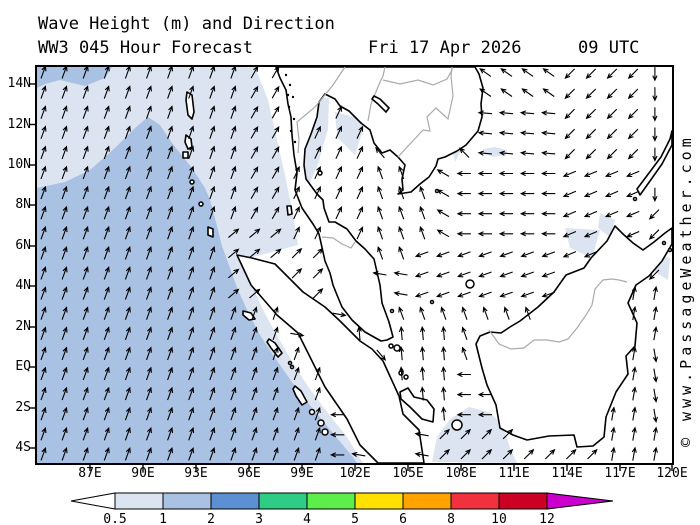  Describe the element at coordinates (302, 473) in the screenshot. I see `lon-axis-label: 99E` at that location.